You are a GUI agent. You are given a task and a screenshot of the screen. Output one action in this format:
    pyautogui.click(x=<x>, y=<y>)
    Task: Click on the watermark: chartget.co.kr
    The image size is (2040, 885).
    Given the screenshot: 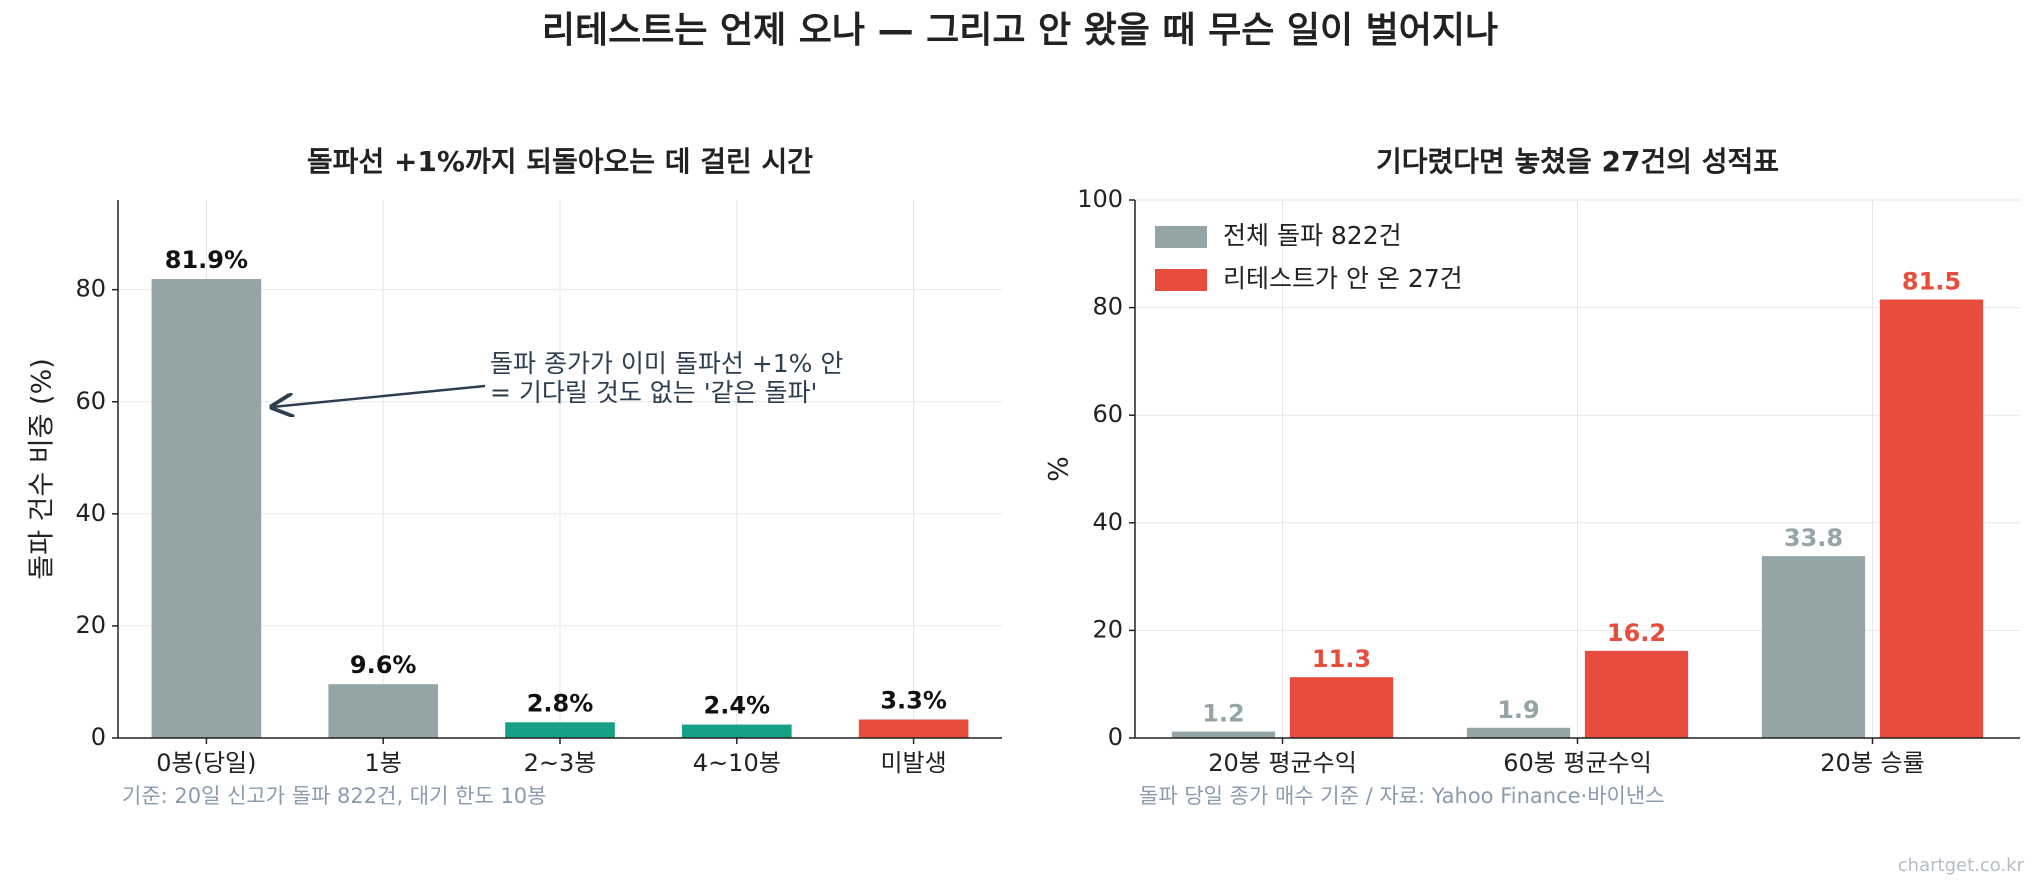 What is the action you would take?
    pyautogui.click(x=1961, y=865)
    